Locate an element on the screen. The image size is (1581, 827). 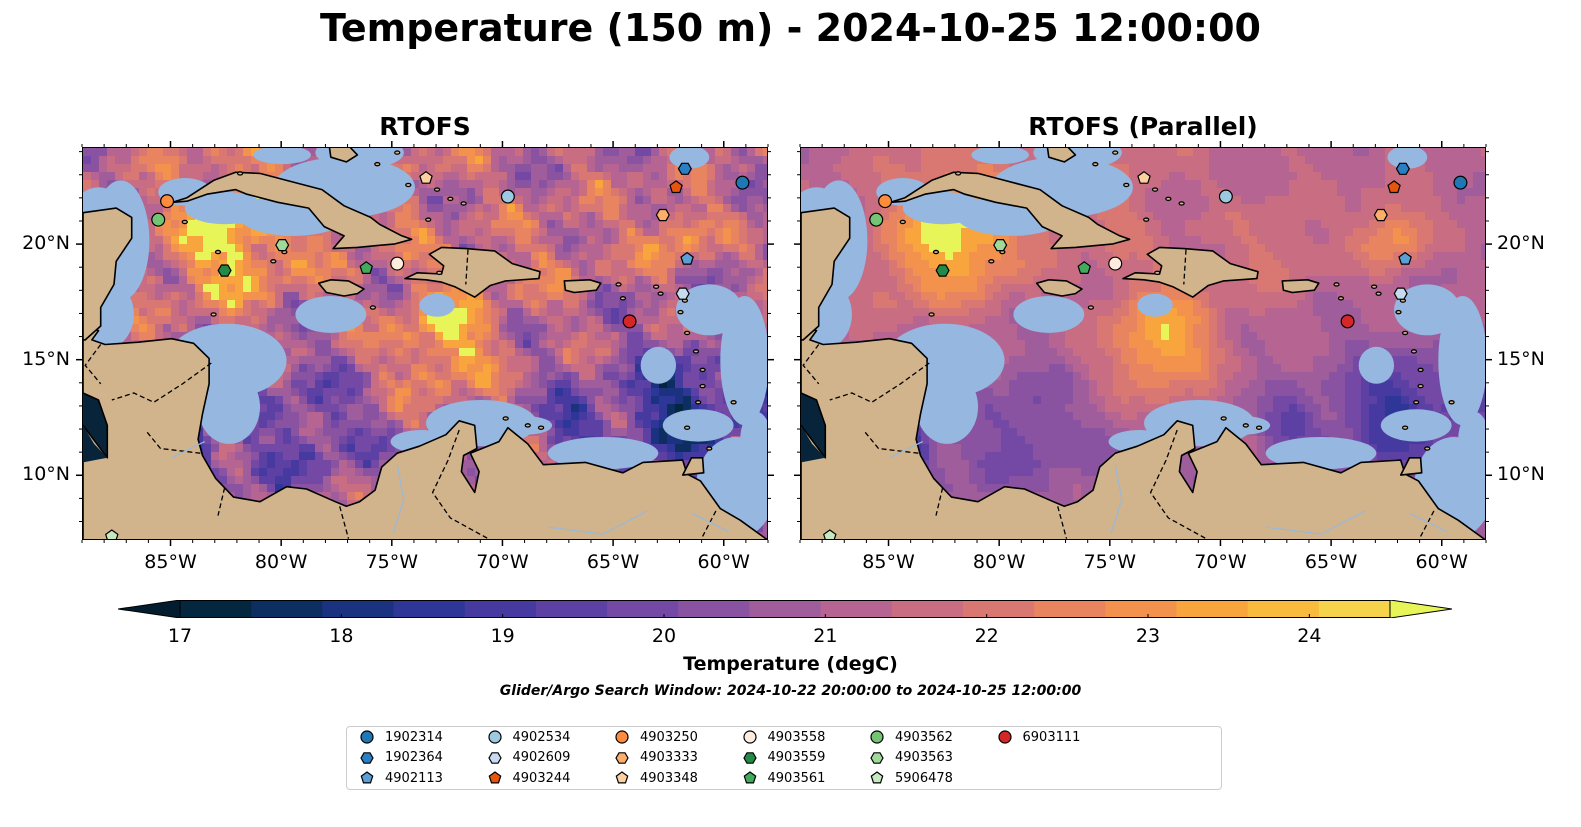
legend-item-1902314: 1902314 is located at coordinates (401, 737).